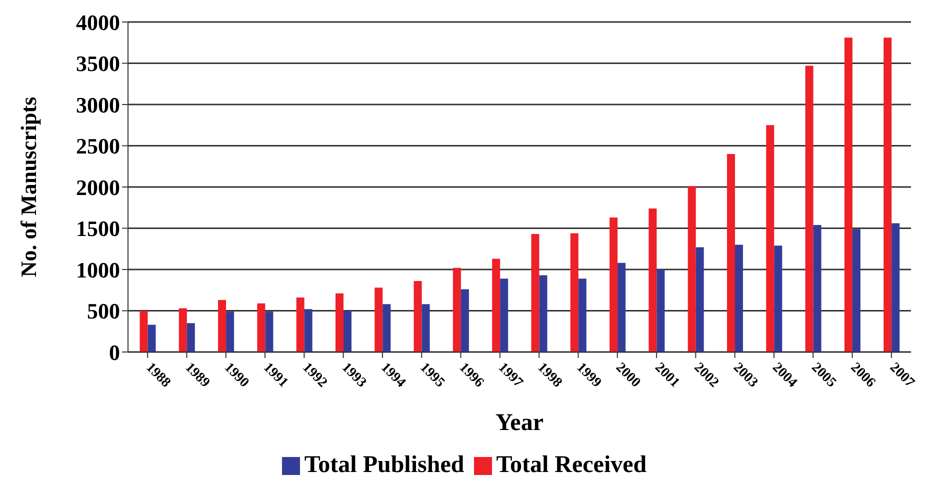  Describe the element at coordinates (98, 229) in the screenshot. I see `y-tick-label: 1500` at that location.